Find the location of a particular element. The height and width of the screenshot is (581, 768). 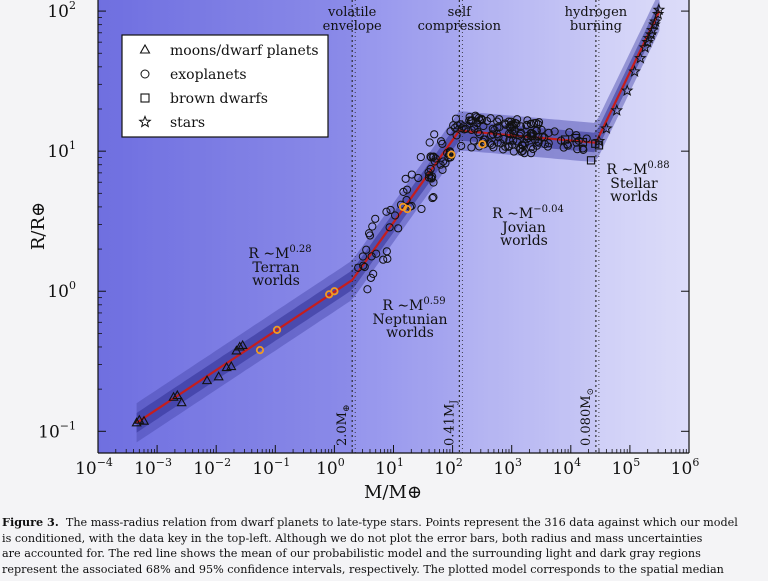

legend-star-icon is located at coordinates (145, 121).